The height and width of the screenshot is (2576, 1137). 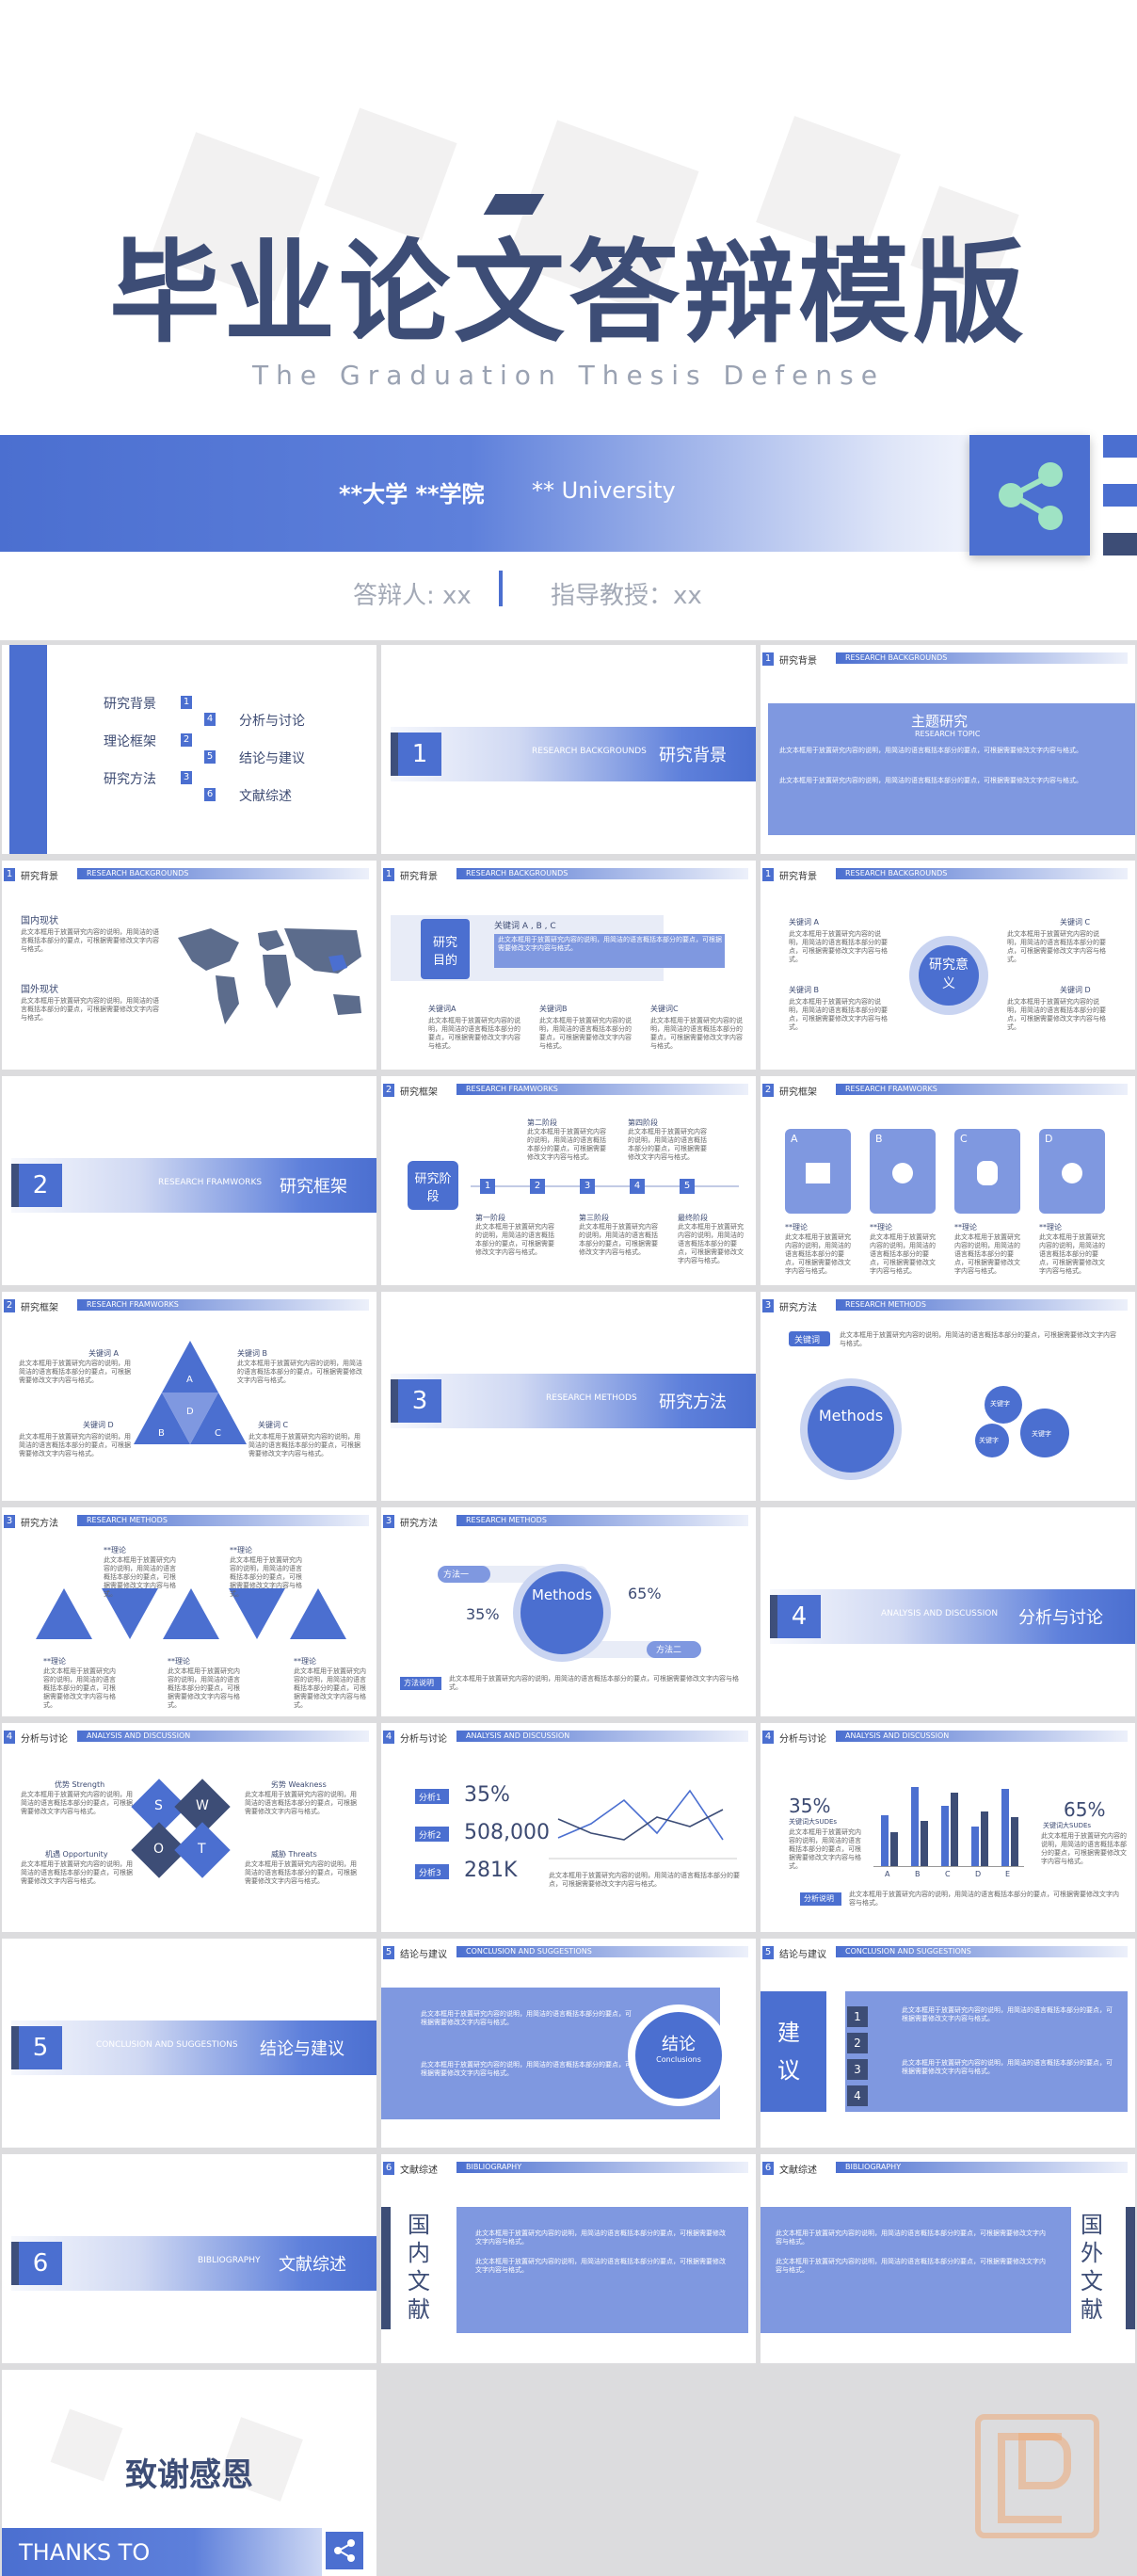 What do you see at coordinates (591, 1398) in the screenshot?
I see `section-en: RESEARCH METHODS` at bounding box center [591, 1398].